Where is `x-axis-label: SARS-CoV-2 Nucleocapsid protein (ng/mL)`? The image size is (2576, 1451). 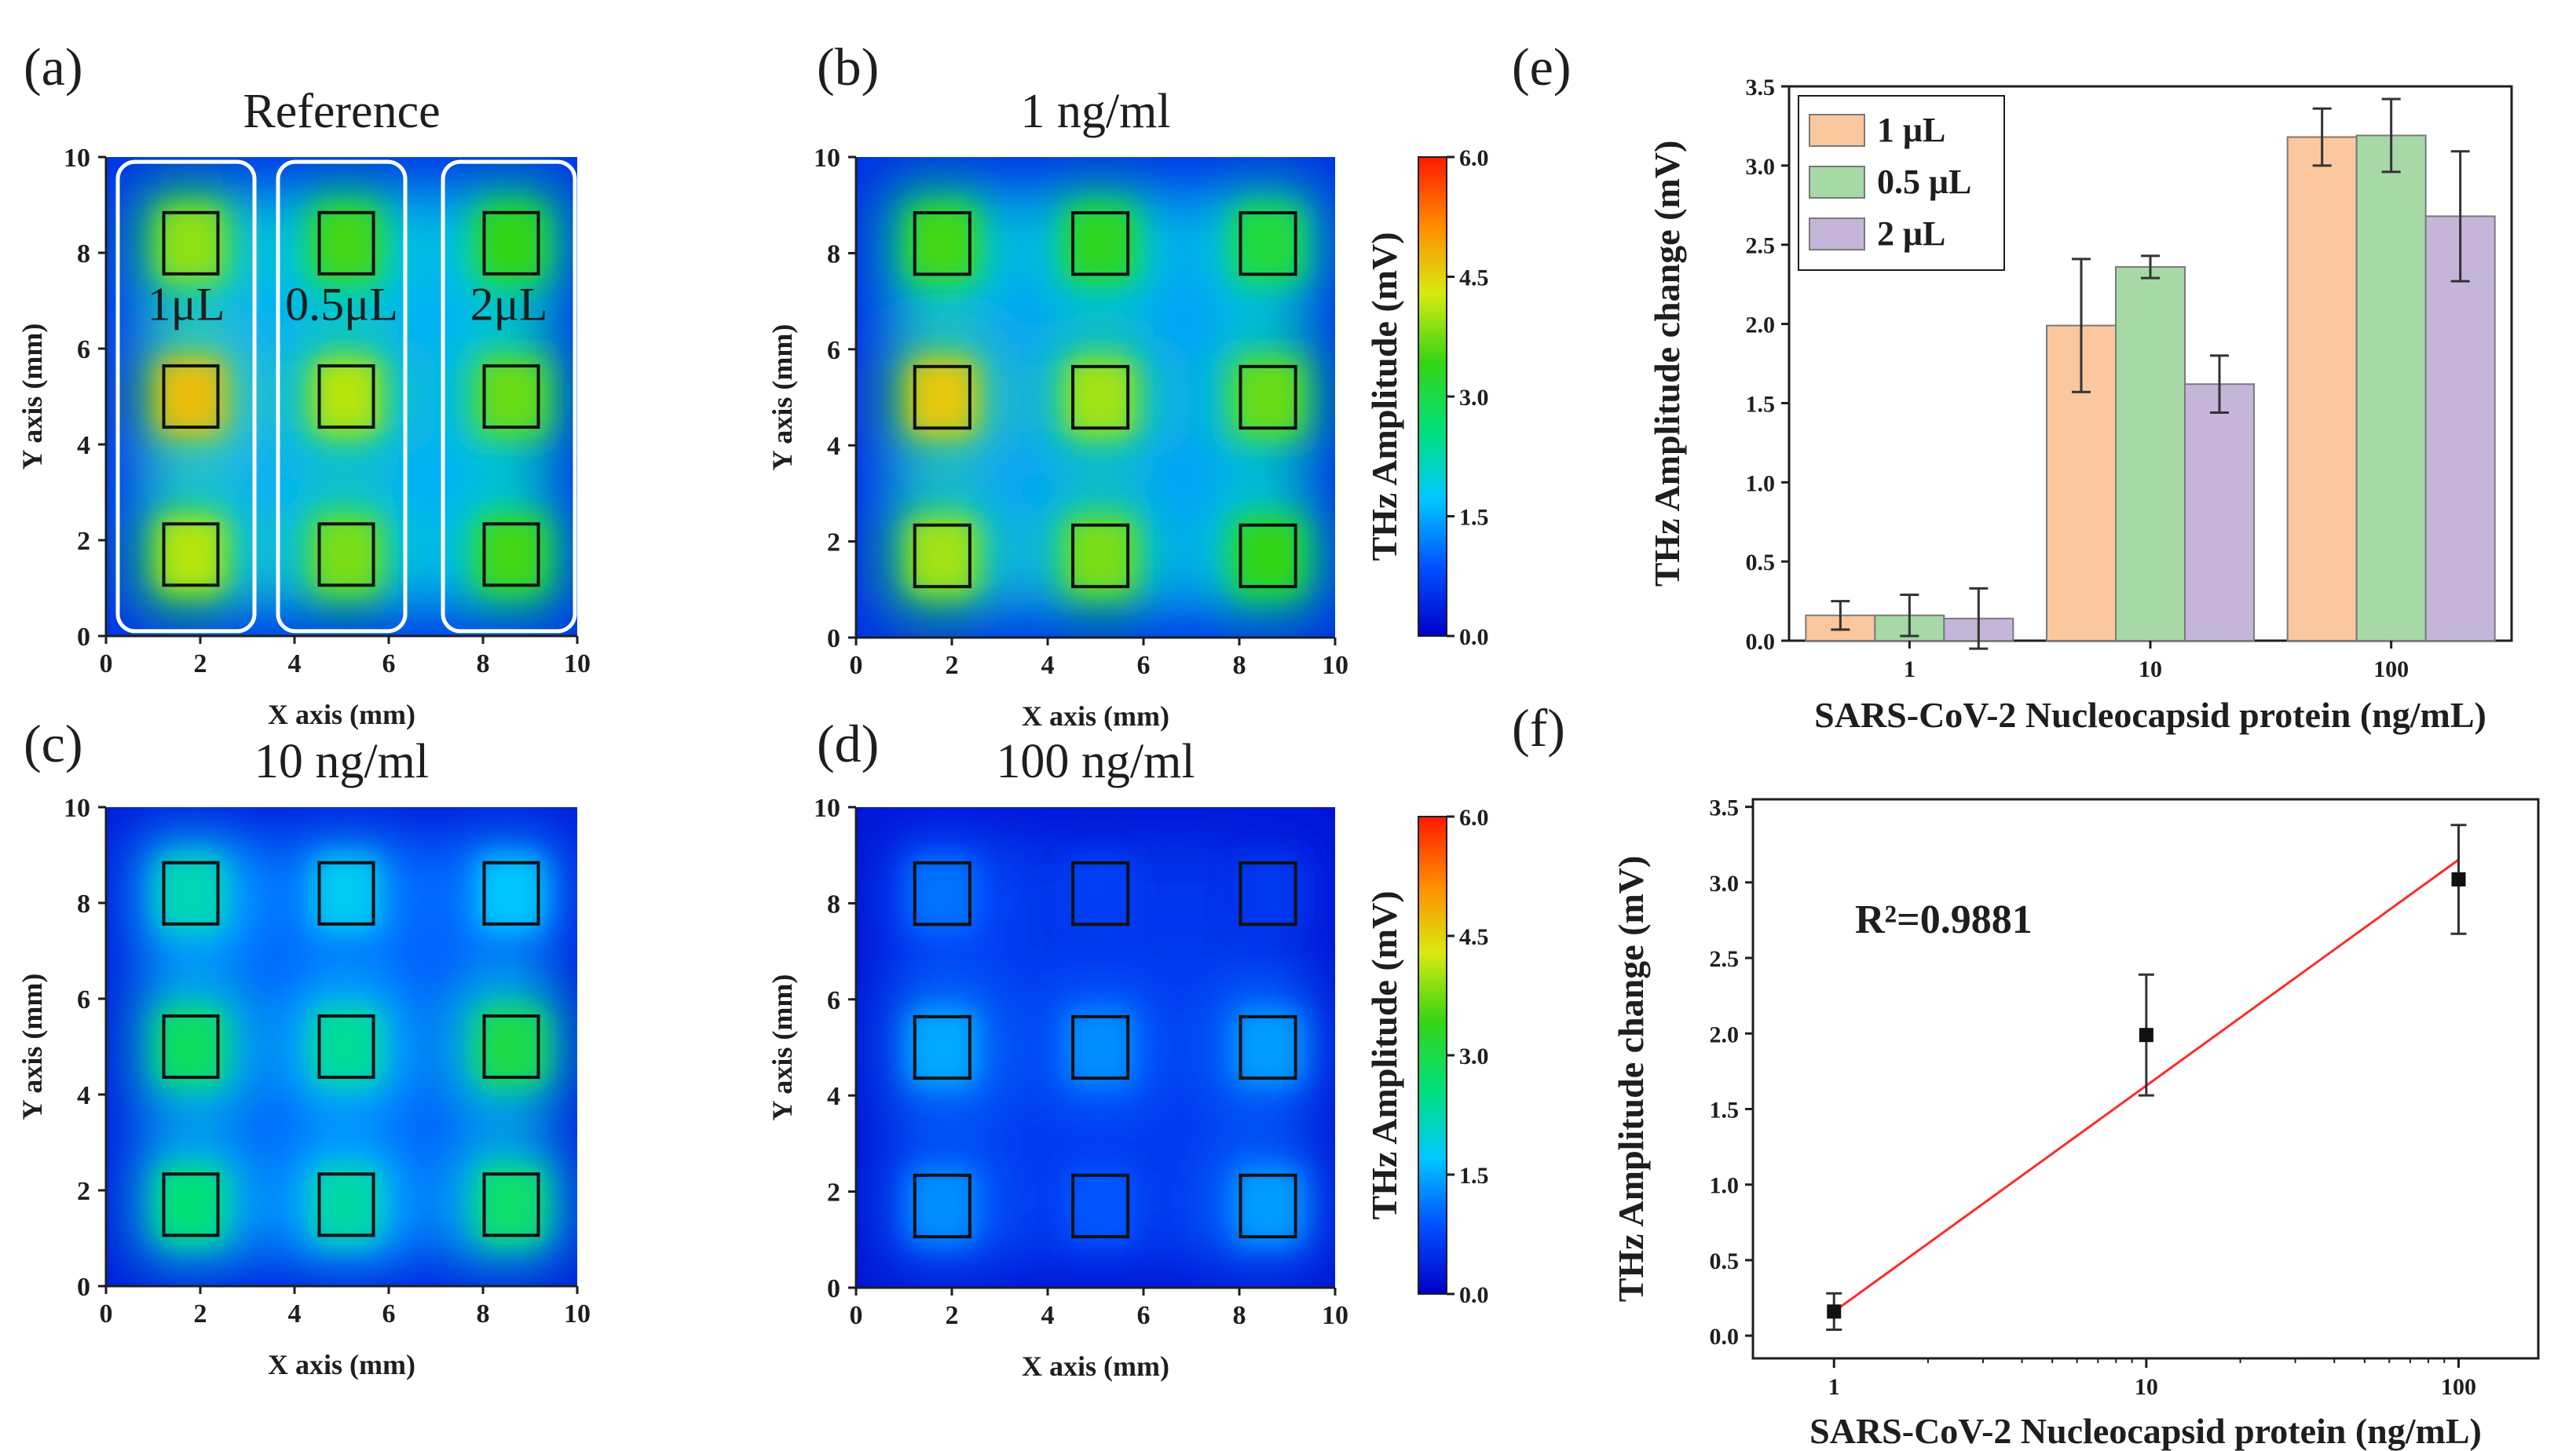
x-axis-label: SARS-CoV-2 Nucleocapsid protein (ng/mL) is located at coordinates (2145, 1431).